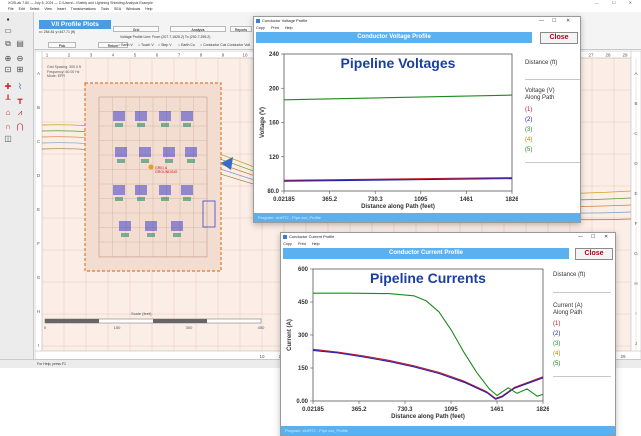 The image size is (641, 436). Describe the element at coordinates (540, 95) in the screenshot. I see `legend-title: Voltage (V) Along Path` at that location.